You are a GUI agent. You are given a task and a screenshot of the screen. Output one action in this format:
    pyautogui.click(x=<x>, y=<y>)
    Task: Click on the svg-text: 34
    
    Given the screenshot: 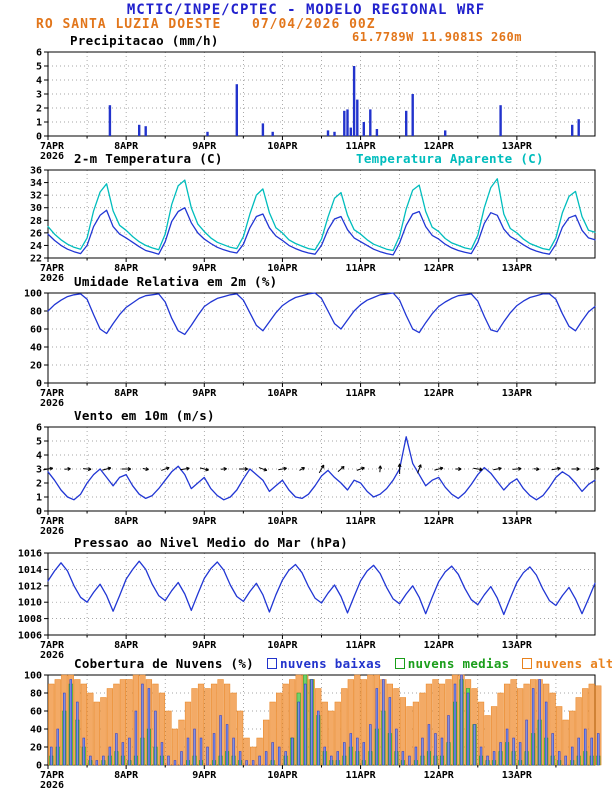 What is the action you would take?
    pyautogui.click(x=36, y=183)
    